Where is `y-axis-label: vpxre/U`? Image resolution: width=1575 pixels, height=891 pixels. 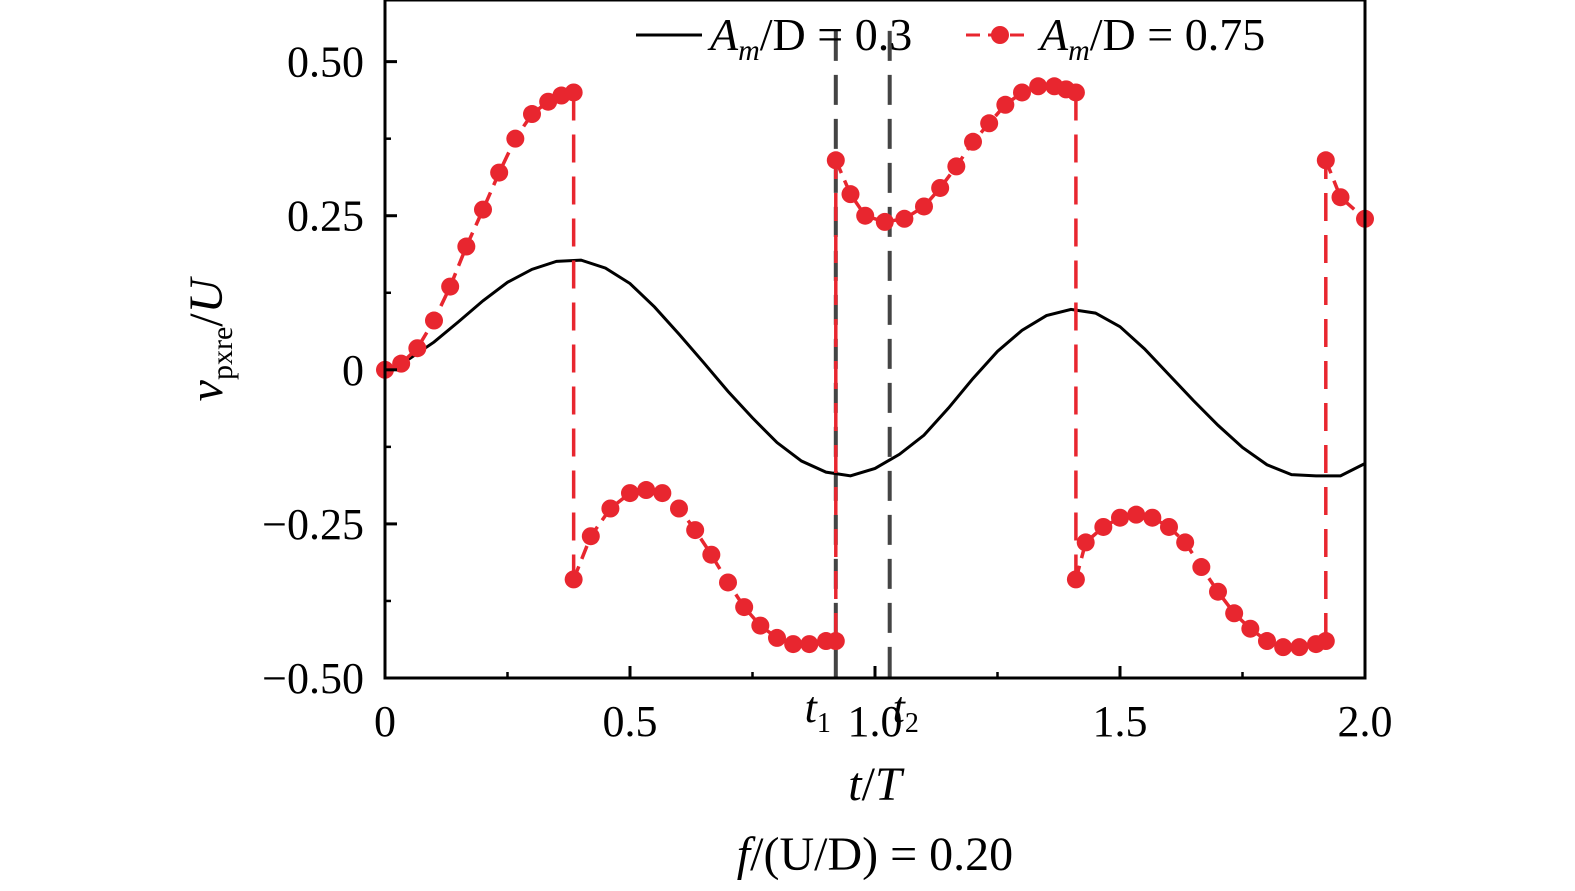 y-axis-label: vpxre/U is located at coordinates (209, 338).